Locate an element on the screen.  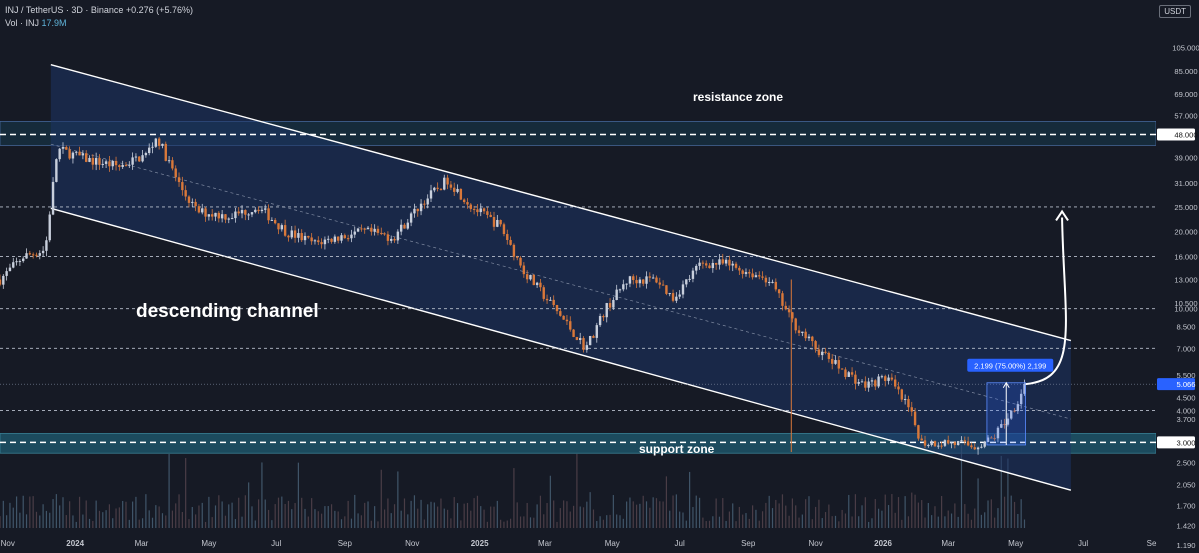
time-tick-label: May is located at coordinates (208, 543).